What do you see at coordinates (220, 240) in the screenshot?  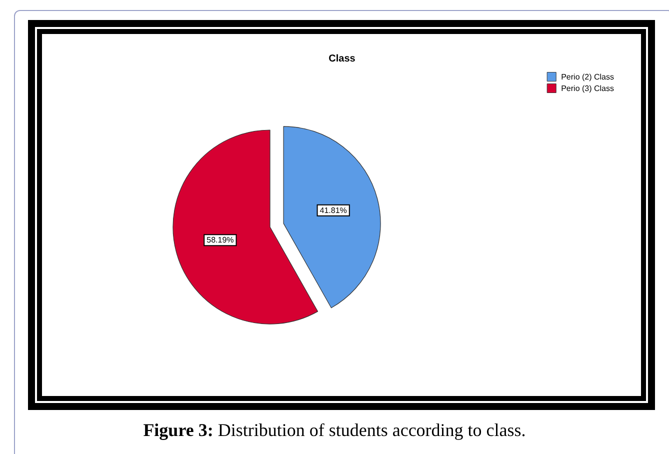 I see `data-label: 58.19%` at bounding box center [220, 240].